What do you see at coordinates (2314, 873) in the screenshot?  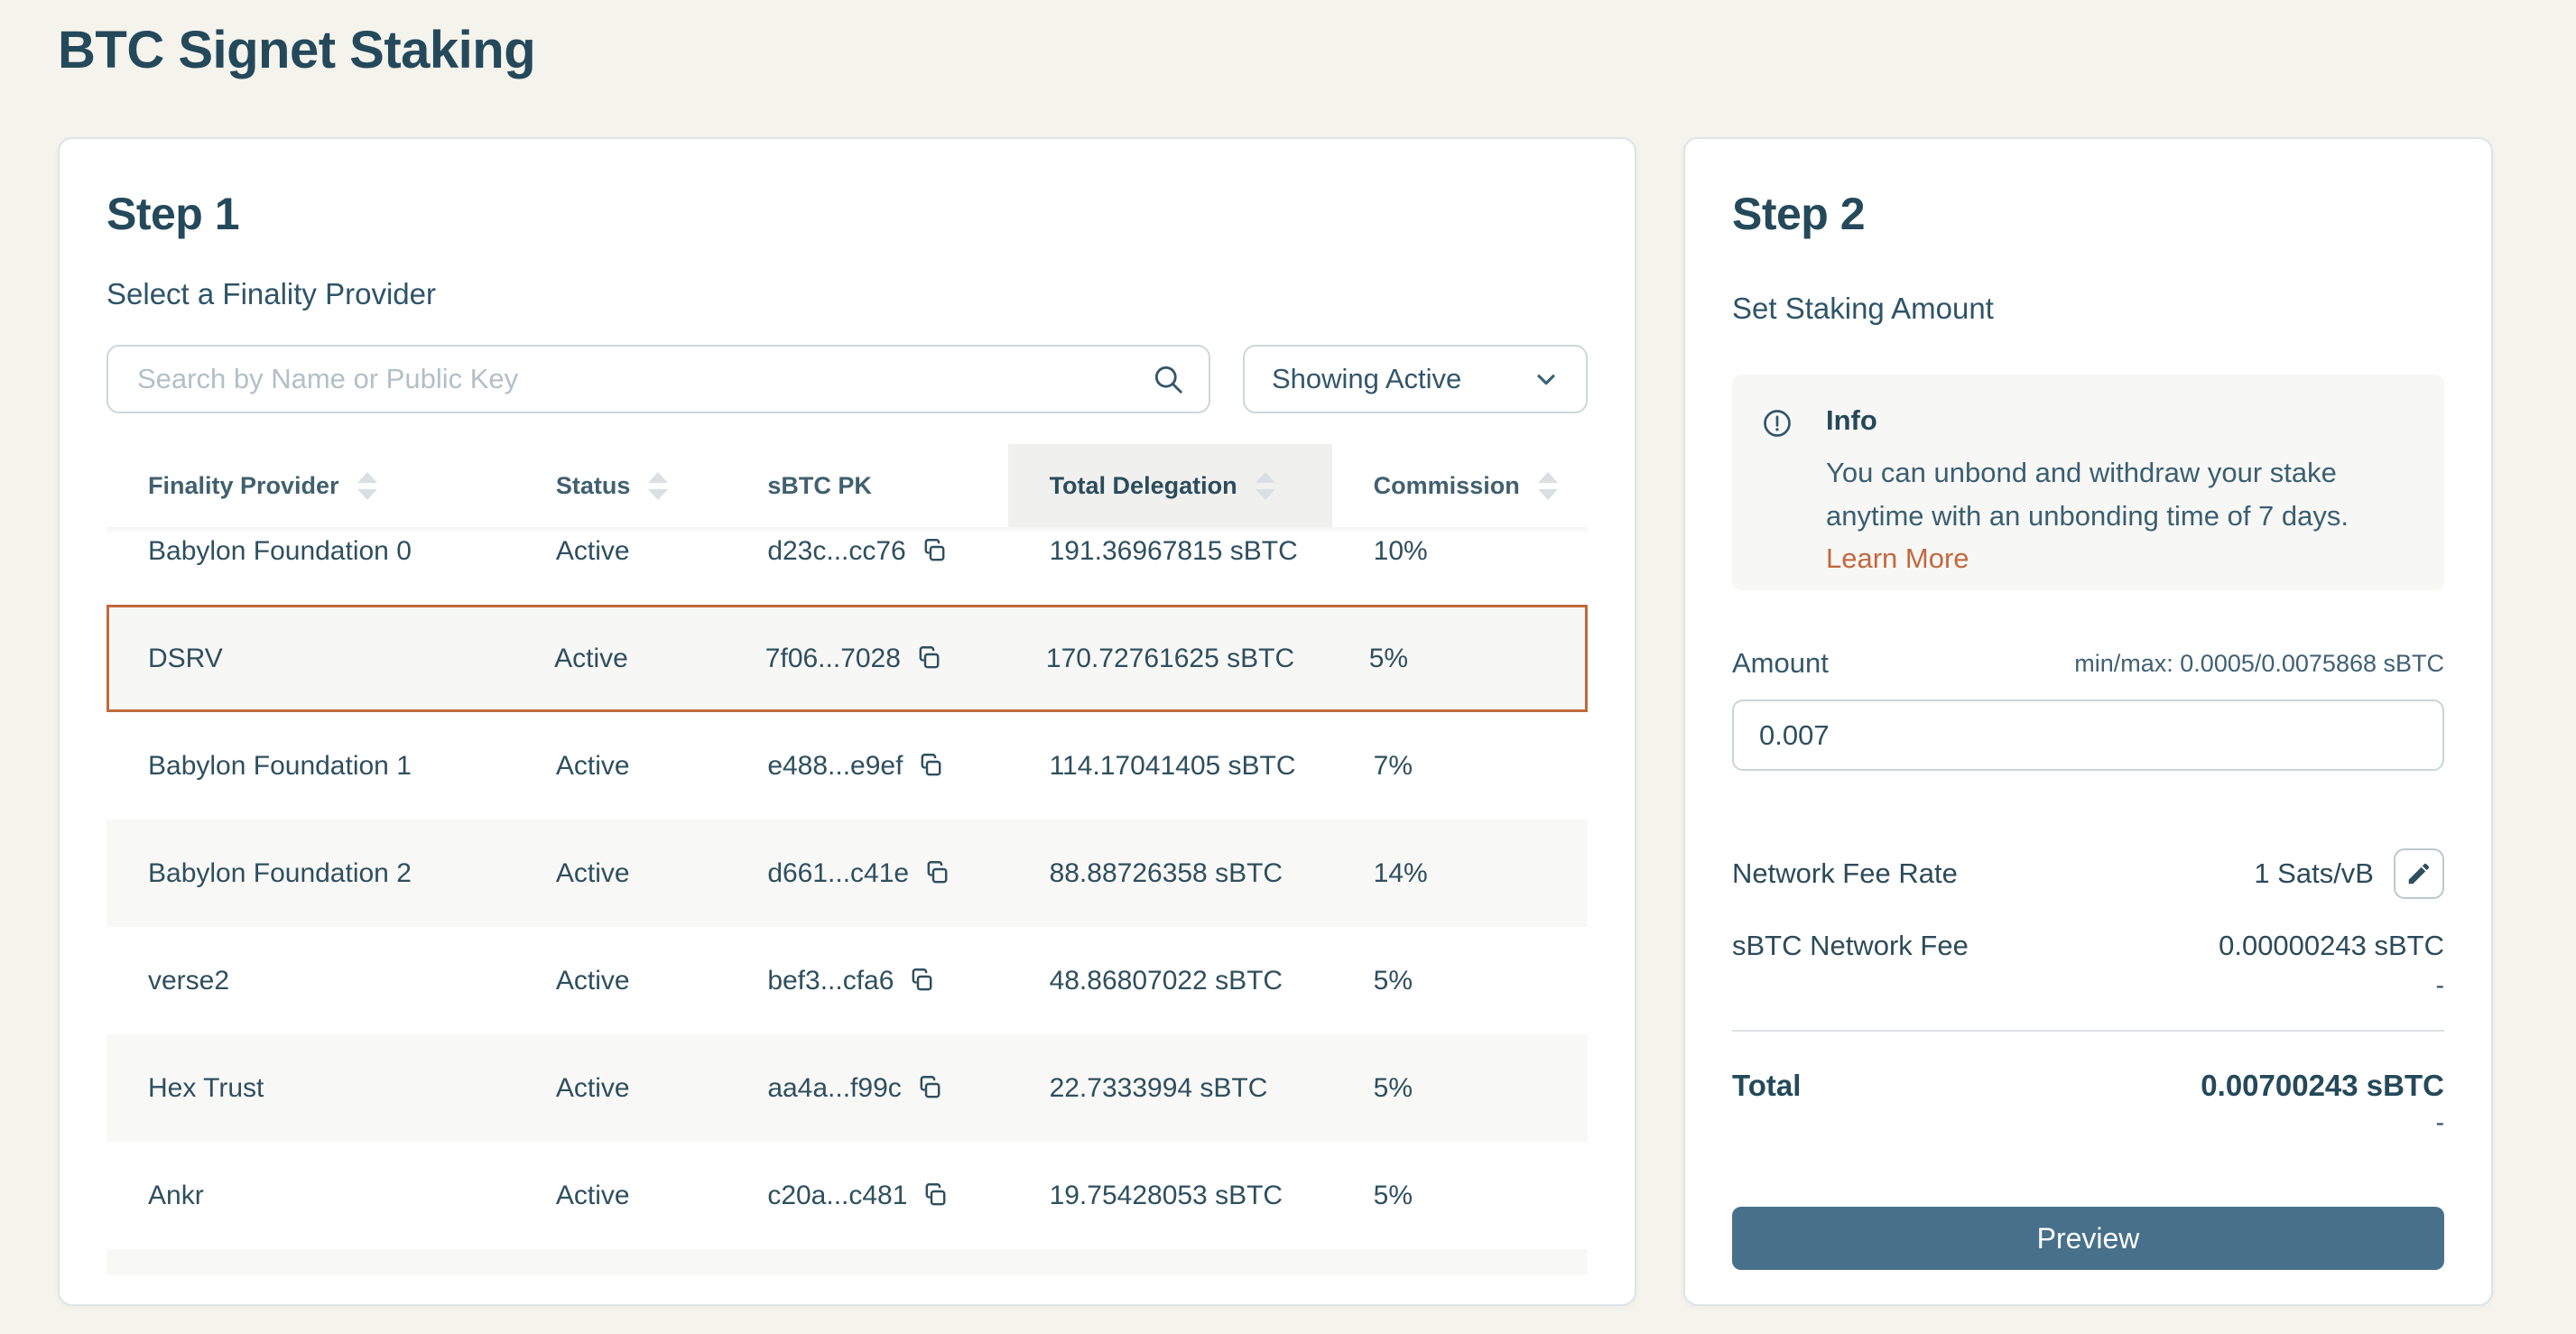 I see `network-fee-rate-value: 1 Sats/vB` at bounding box center [2314, 873].